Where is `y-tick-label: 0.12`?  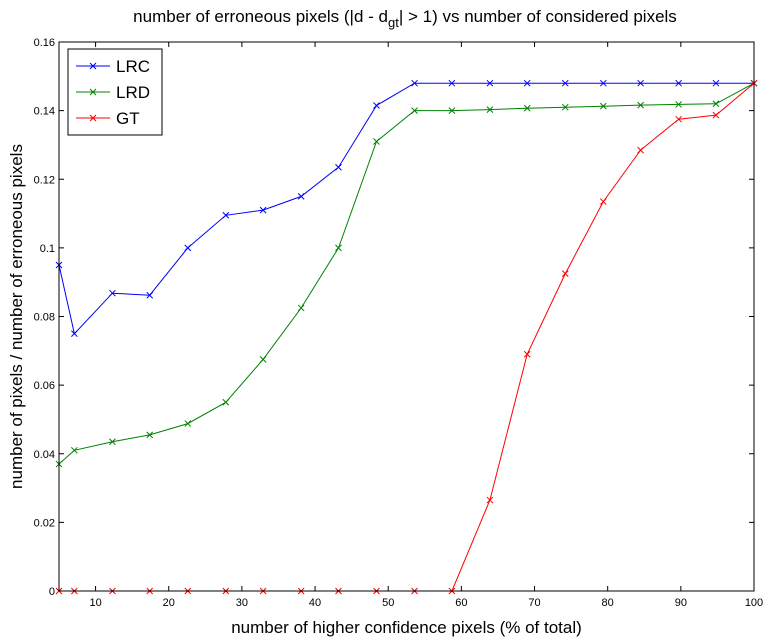
y-tick-label: 0.12 is located at coordinates (44, 180).